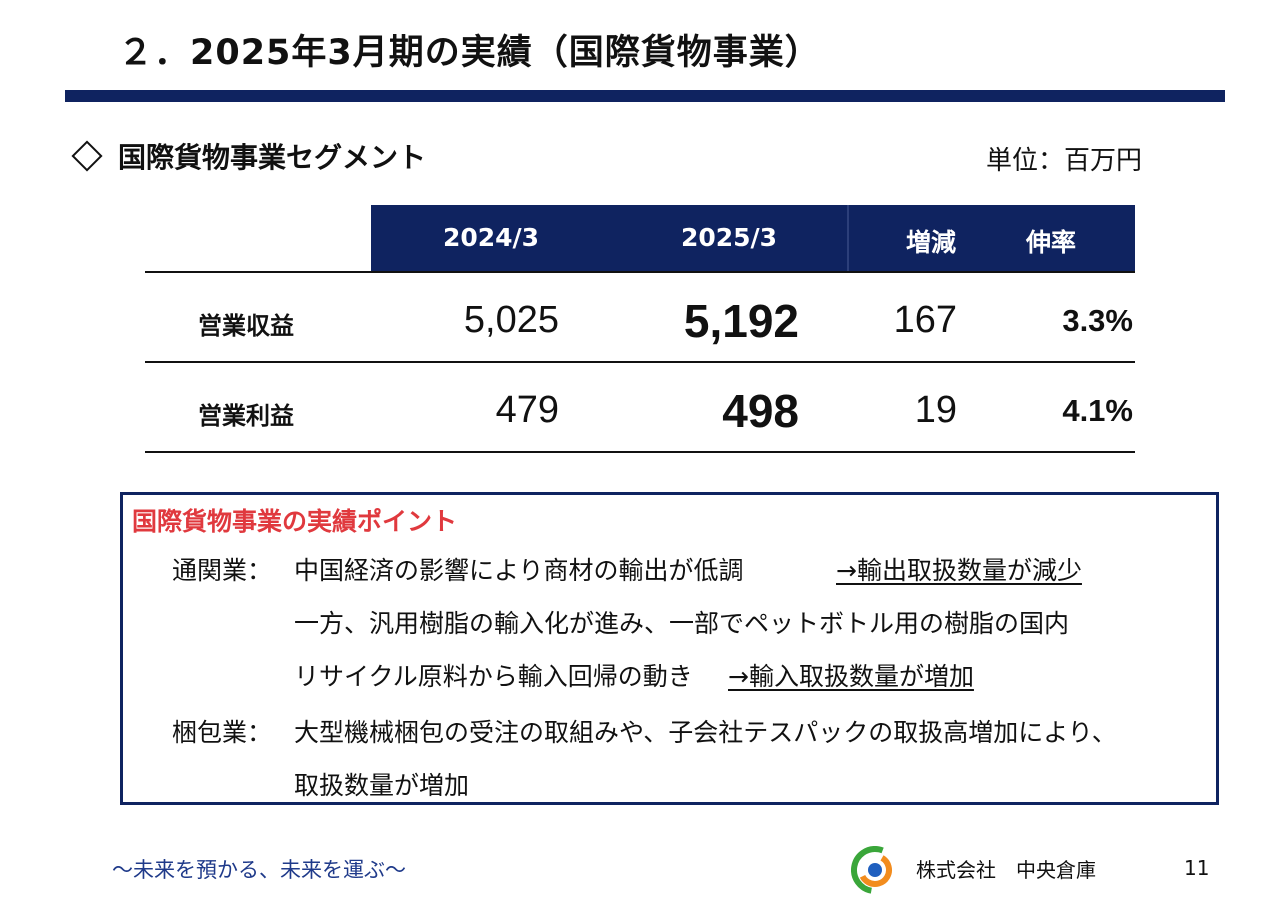 The width and height of the screenshot is (1280, 905). What do you see at coordinates (851, 676) in the screenshot?
I see `customs-line3-result: →輸入取扱数量が増加` at bounding box center [851, 676].